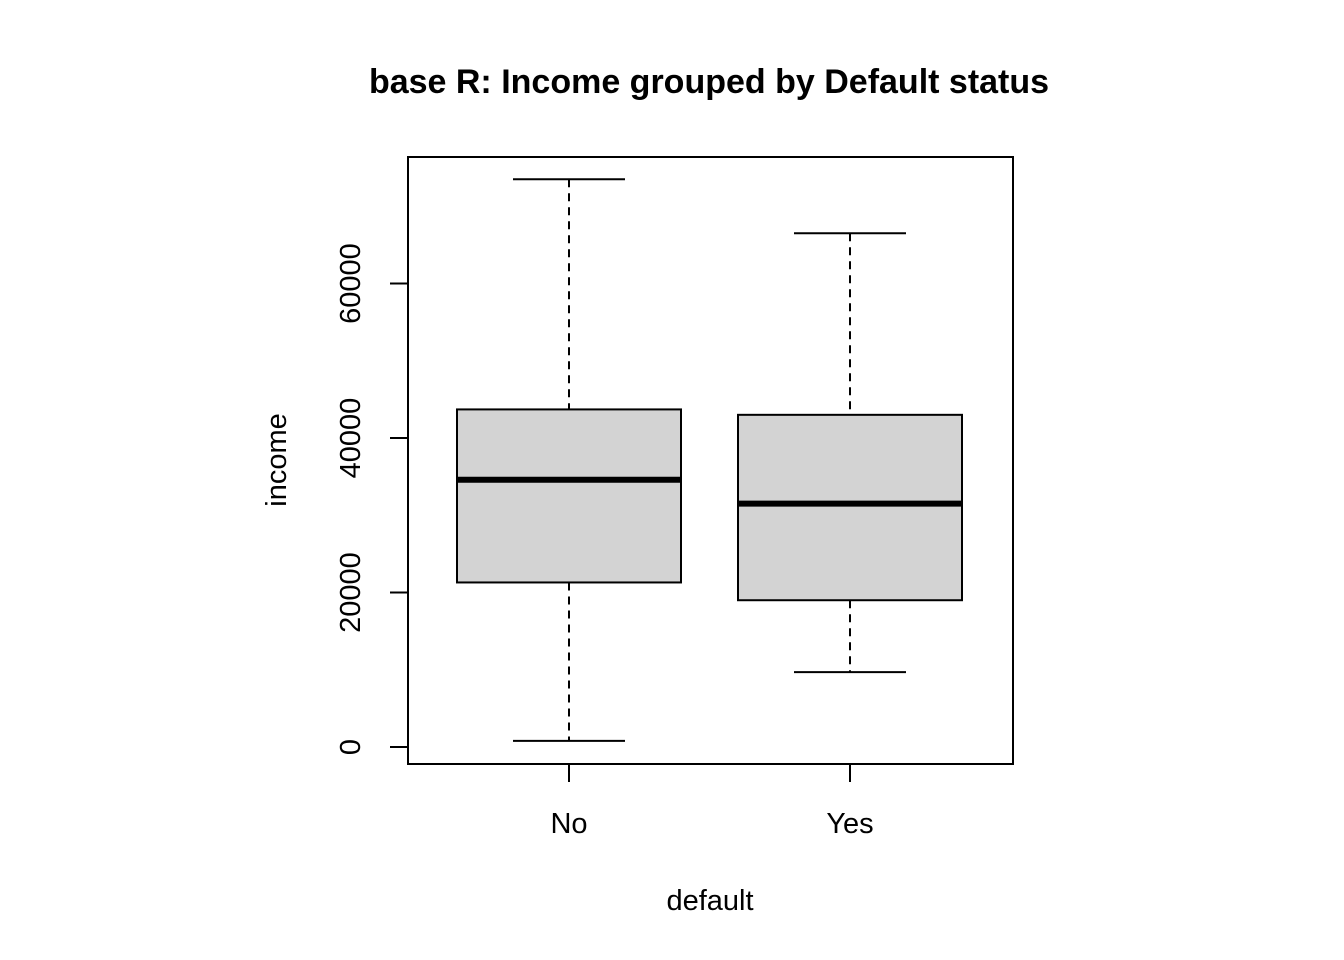  I want to click on y-axis: 0 20000 40000 60000, so click(372, 499).